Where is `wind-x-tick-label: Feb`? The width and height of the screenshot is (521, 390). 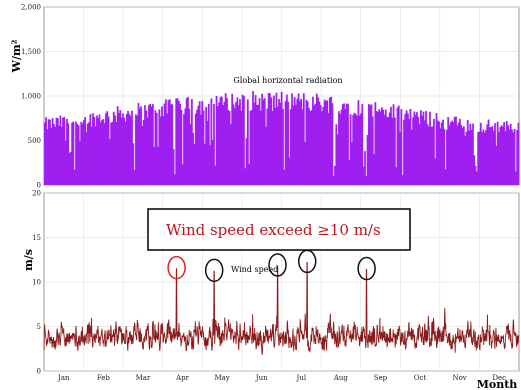
wind-x-tick-label: Feb is located at coordinates (104, 378).